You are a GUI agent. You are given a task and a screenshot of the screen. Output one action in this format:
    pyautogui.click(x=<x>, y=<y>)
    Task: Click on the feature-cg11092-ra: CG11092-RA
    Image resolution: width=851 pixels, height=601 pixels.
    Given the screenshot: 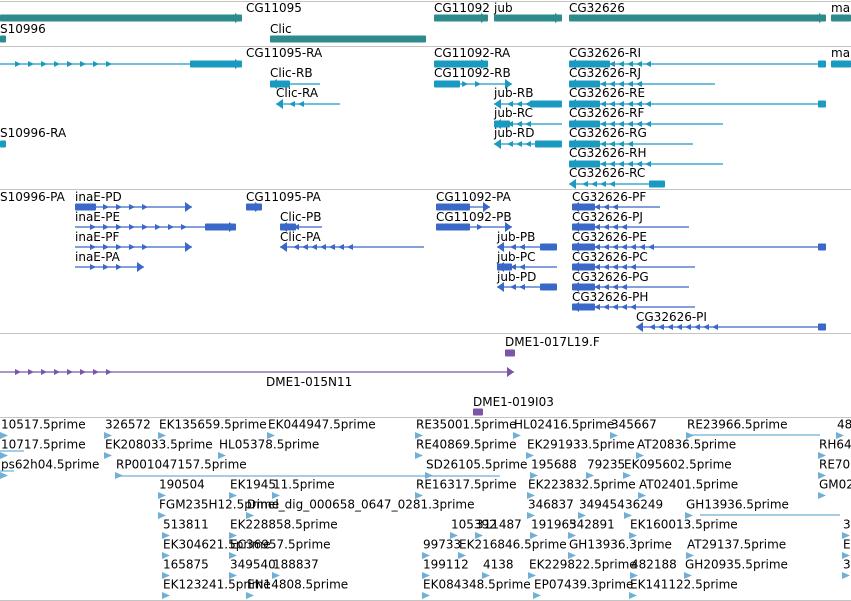 What is the action you would take?
    pyautogui.click(x=472, y=57)
    